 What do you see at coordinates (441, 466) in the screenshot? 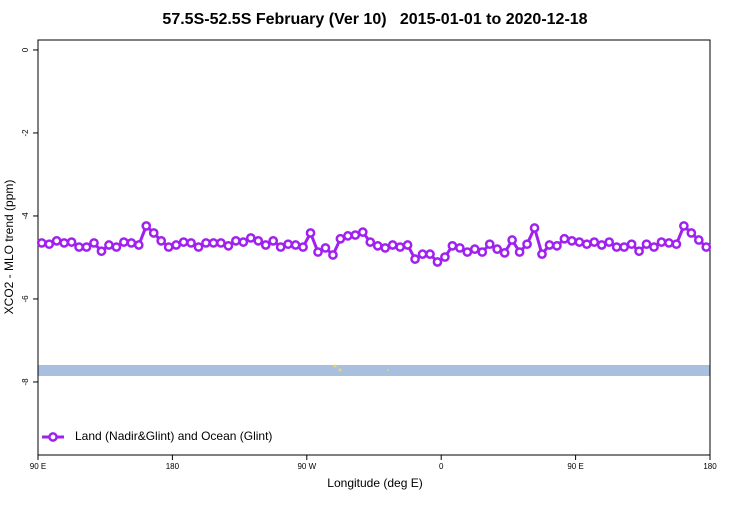
I see `x-tick-label: 0` at bounding box center [441, 466].